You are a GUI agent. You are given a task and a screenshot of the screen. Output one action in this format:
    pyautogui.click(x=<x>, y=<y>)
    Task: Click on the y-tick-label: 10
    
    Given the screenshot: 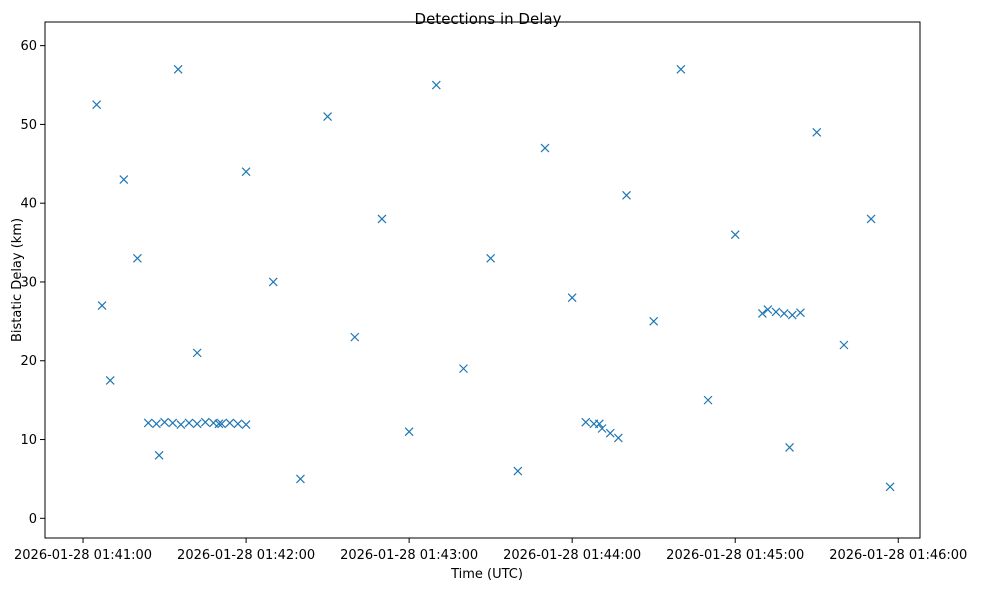 What is the action you would take?
    pyautogui.click(x=28, y=440)
    